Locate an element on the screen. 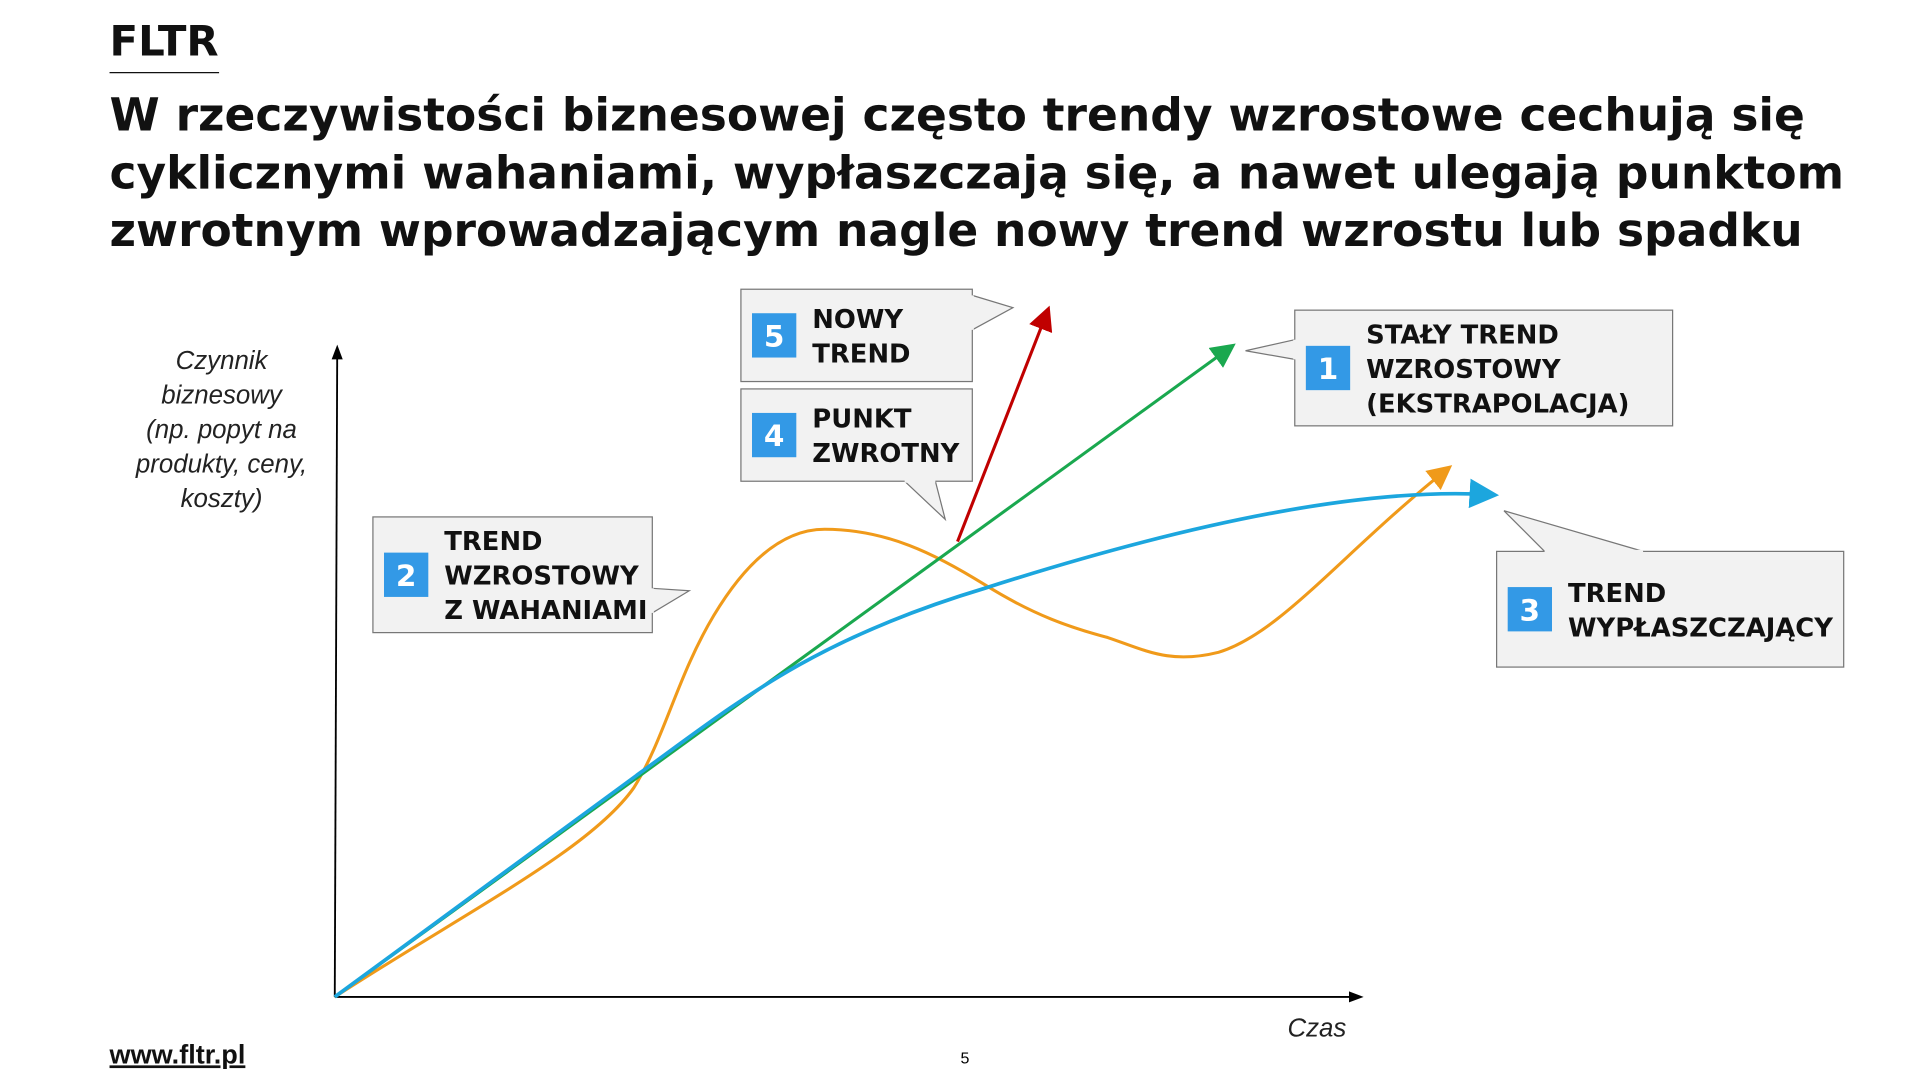  callout-number: 4 is located at coordinates (774, 436).